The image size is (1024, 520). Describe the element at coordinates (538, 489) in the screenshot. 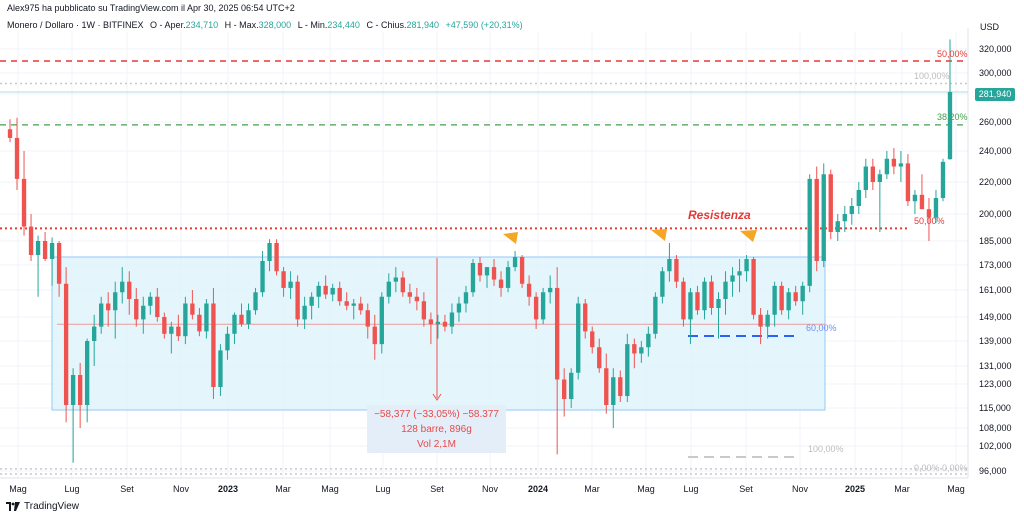

I see `time-tick-label: 2024` at that location.